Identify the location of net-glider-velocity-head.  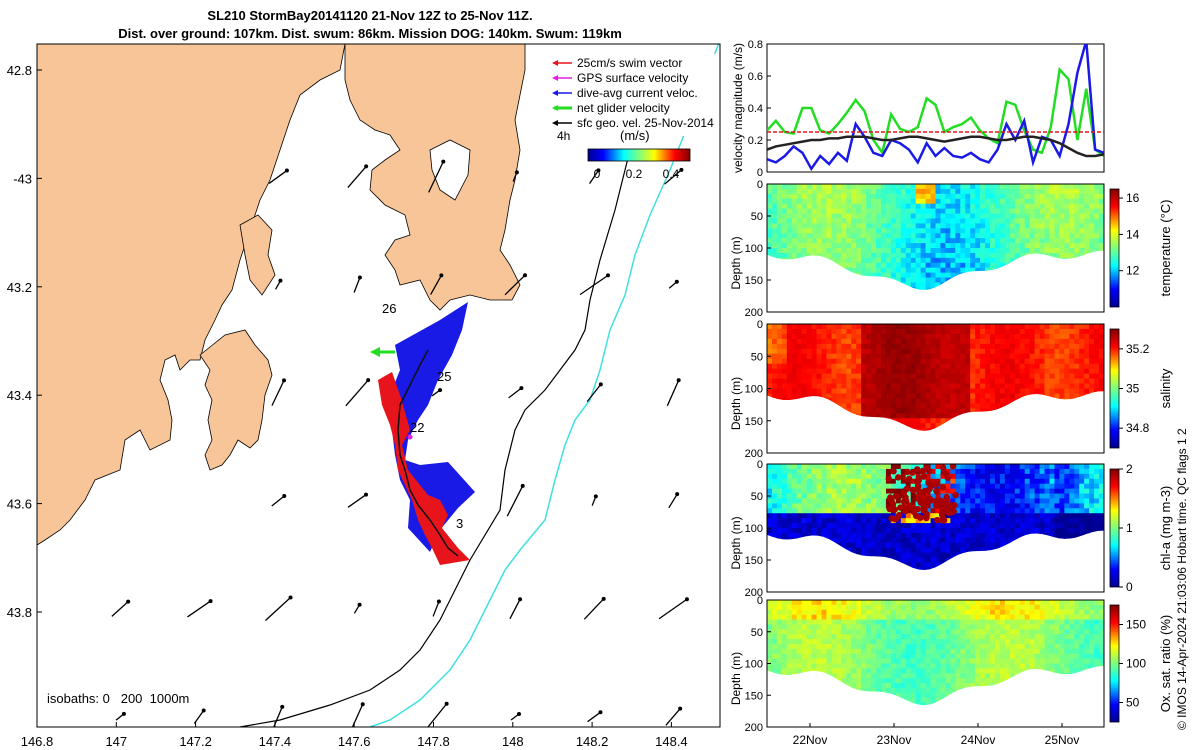
(375, 352).